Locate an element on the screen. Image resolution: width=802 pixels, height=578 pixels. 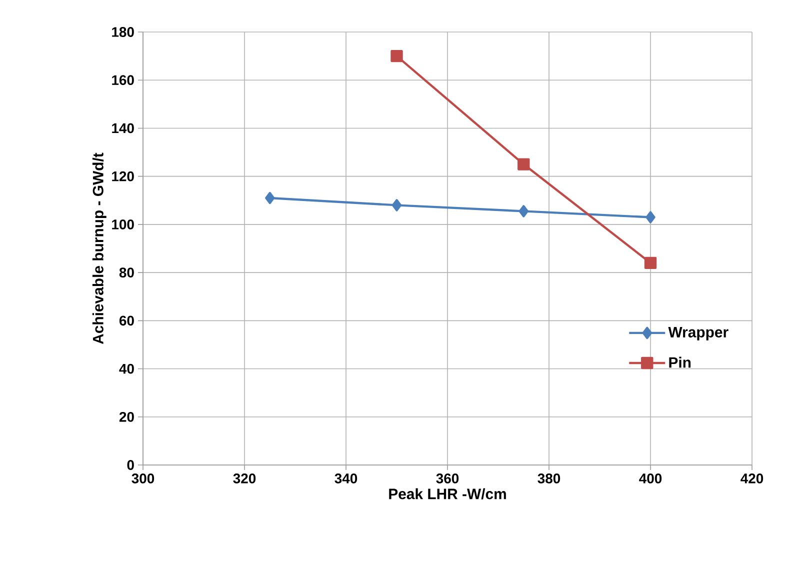
x-tick-label: 420 is located at coordinates (752, 479).